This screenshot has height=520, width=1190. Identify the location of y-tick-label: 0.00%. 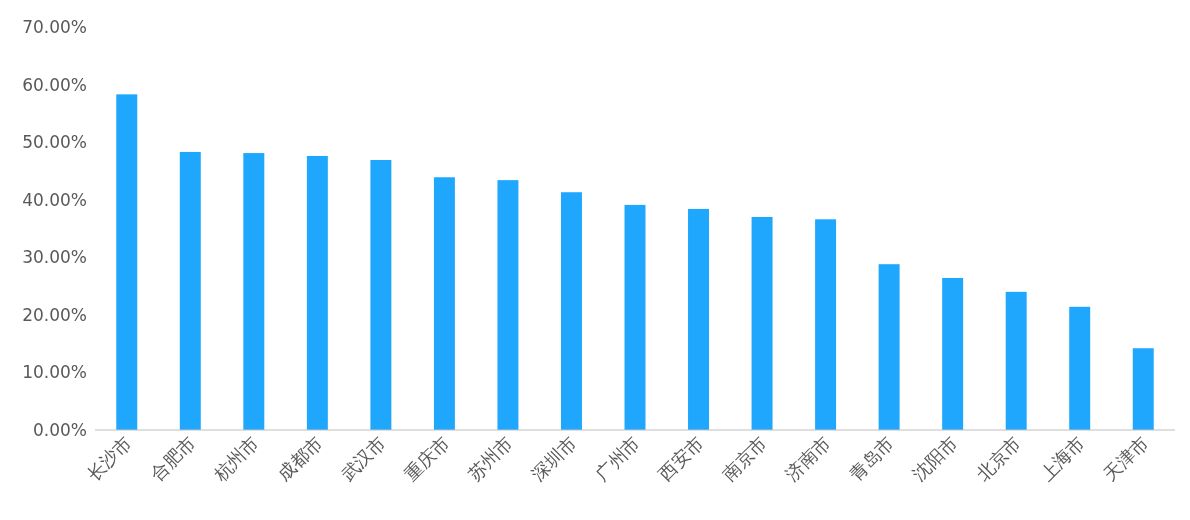
(59, 430).